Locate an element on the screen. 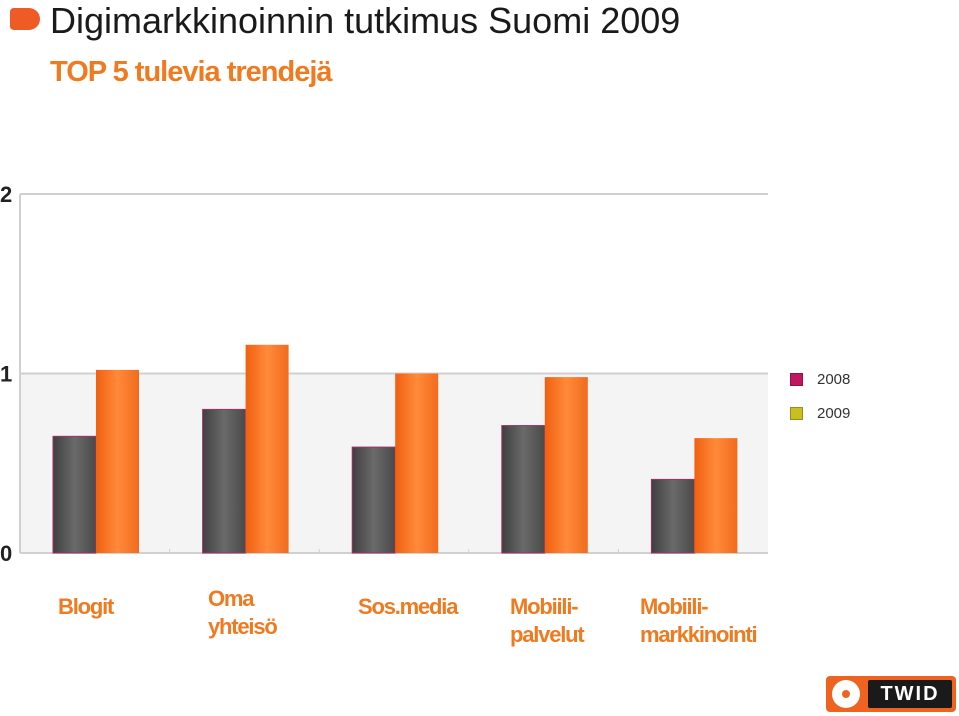 This screenshot has height=716, width=959. twid-logo: TWID is located at coordinates (891, 694).